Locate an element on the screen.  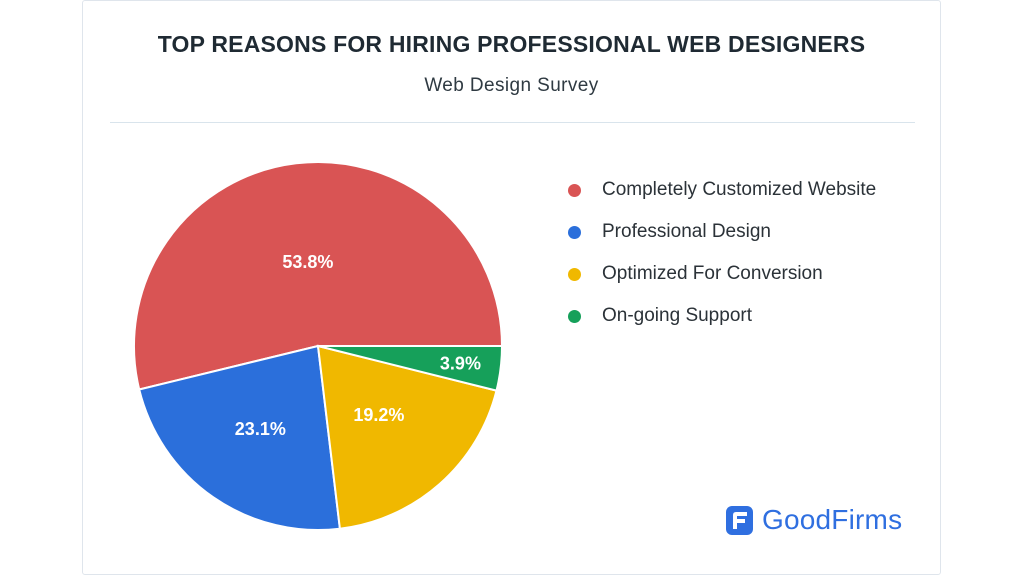
pie-slice-label: 23.1% is located at coordinates (260, 429).